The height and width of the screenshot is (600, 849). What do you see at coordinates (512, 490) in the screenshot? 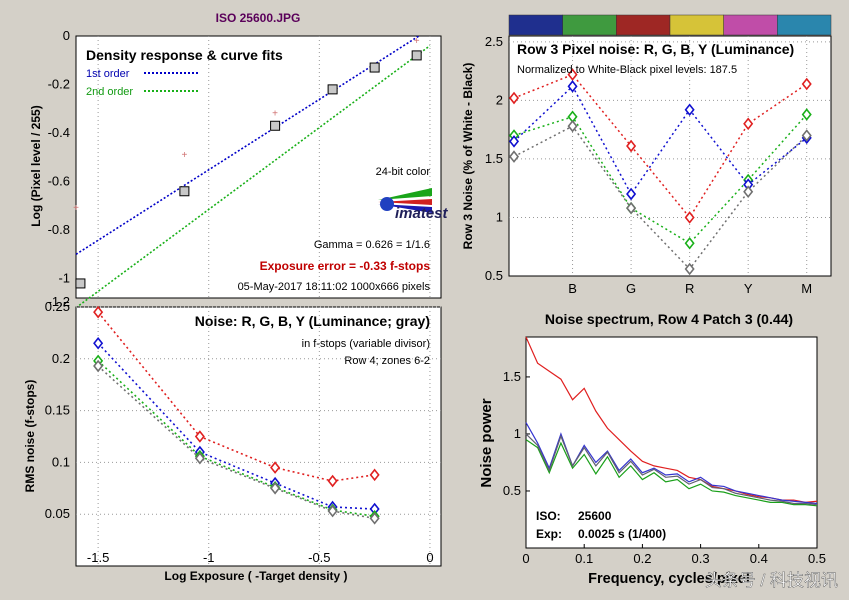
I see `noise-spectrum-ytick-label: 0.5` at bounding box center [512, 490].